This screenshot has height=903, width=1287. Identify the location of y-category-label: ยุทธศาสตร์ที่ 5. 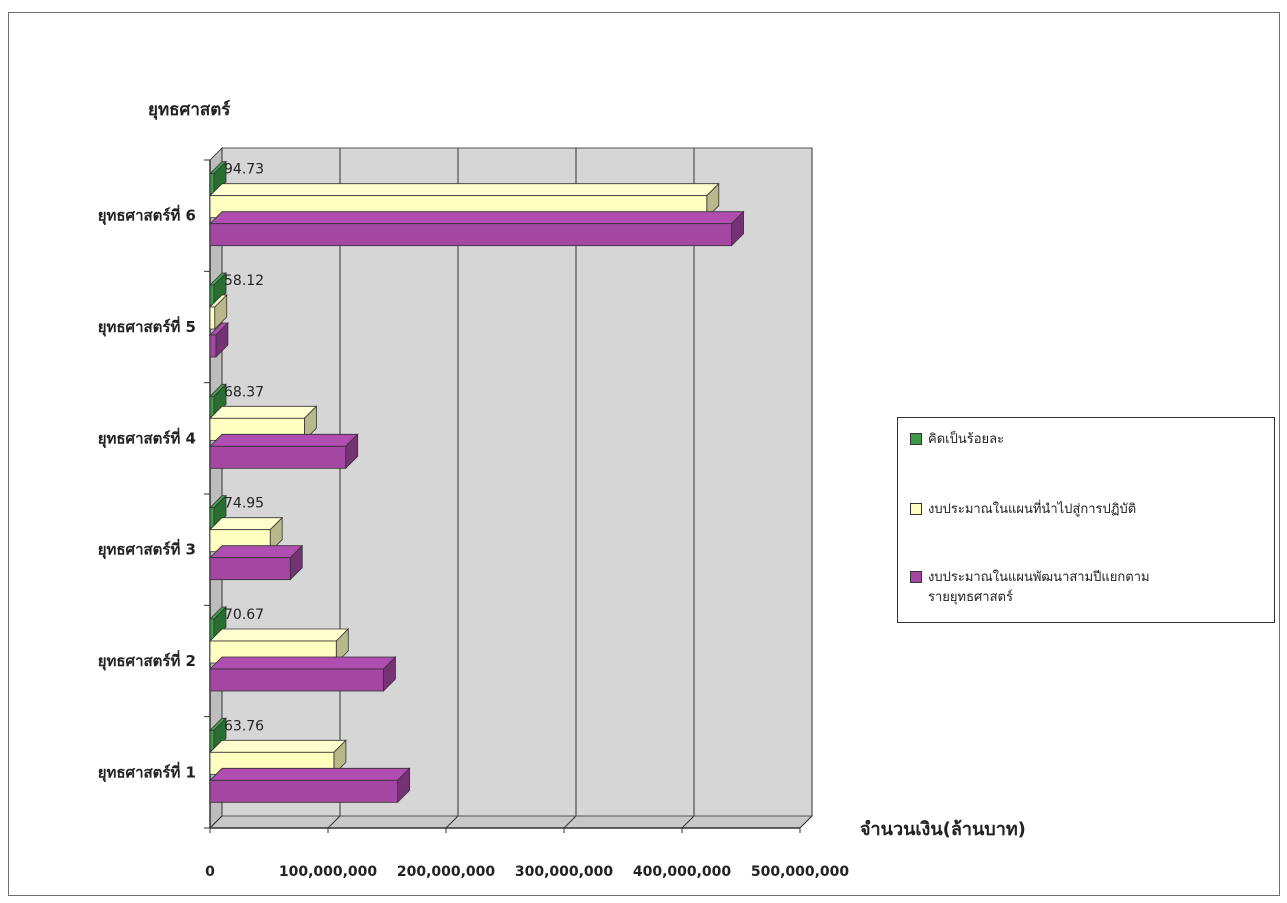
(147, 326).